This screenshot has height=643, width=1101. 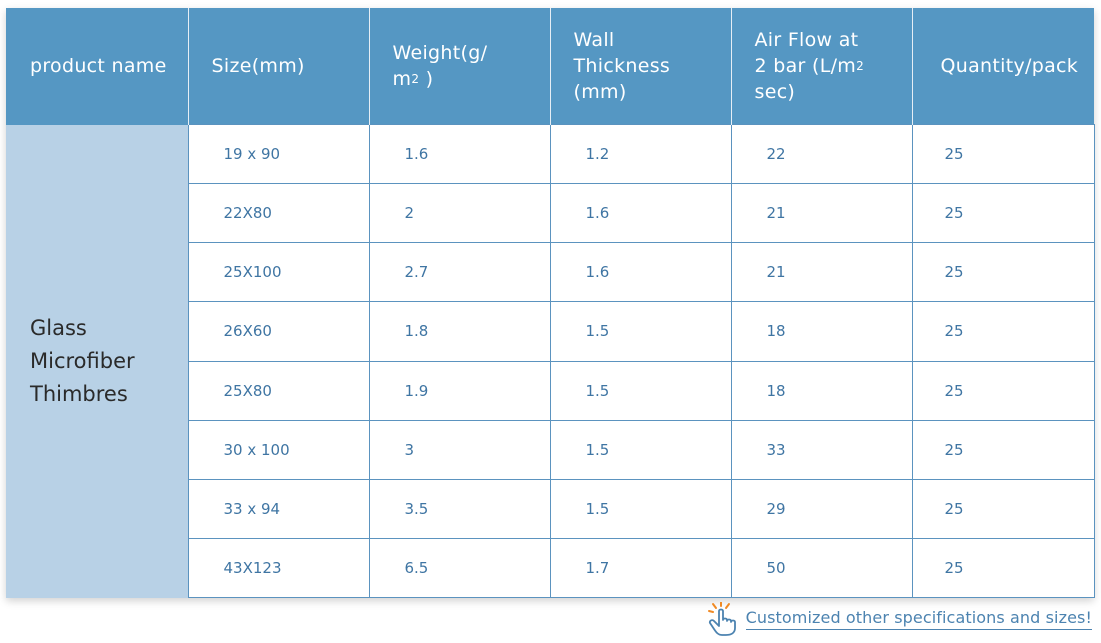 What do you see at coordinates (278, 508) in the screenshot?
I see `cell-size: 33 x 94` at bounding box center [278, 508].